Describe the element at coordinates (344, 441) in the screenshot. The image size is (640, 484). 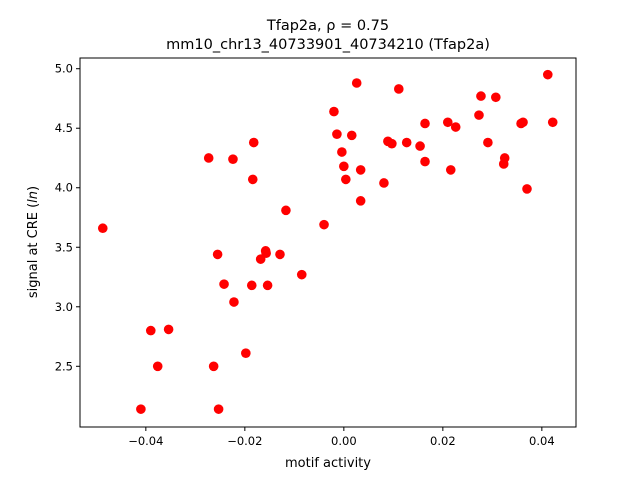
I see `x-tick-label: 0.00` at that location.